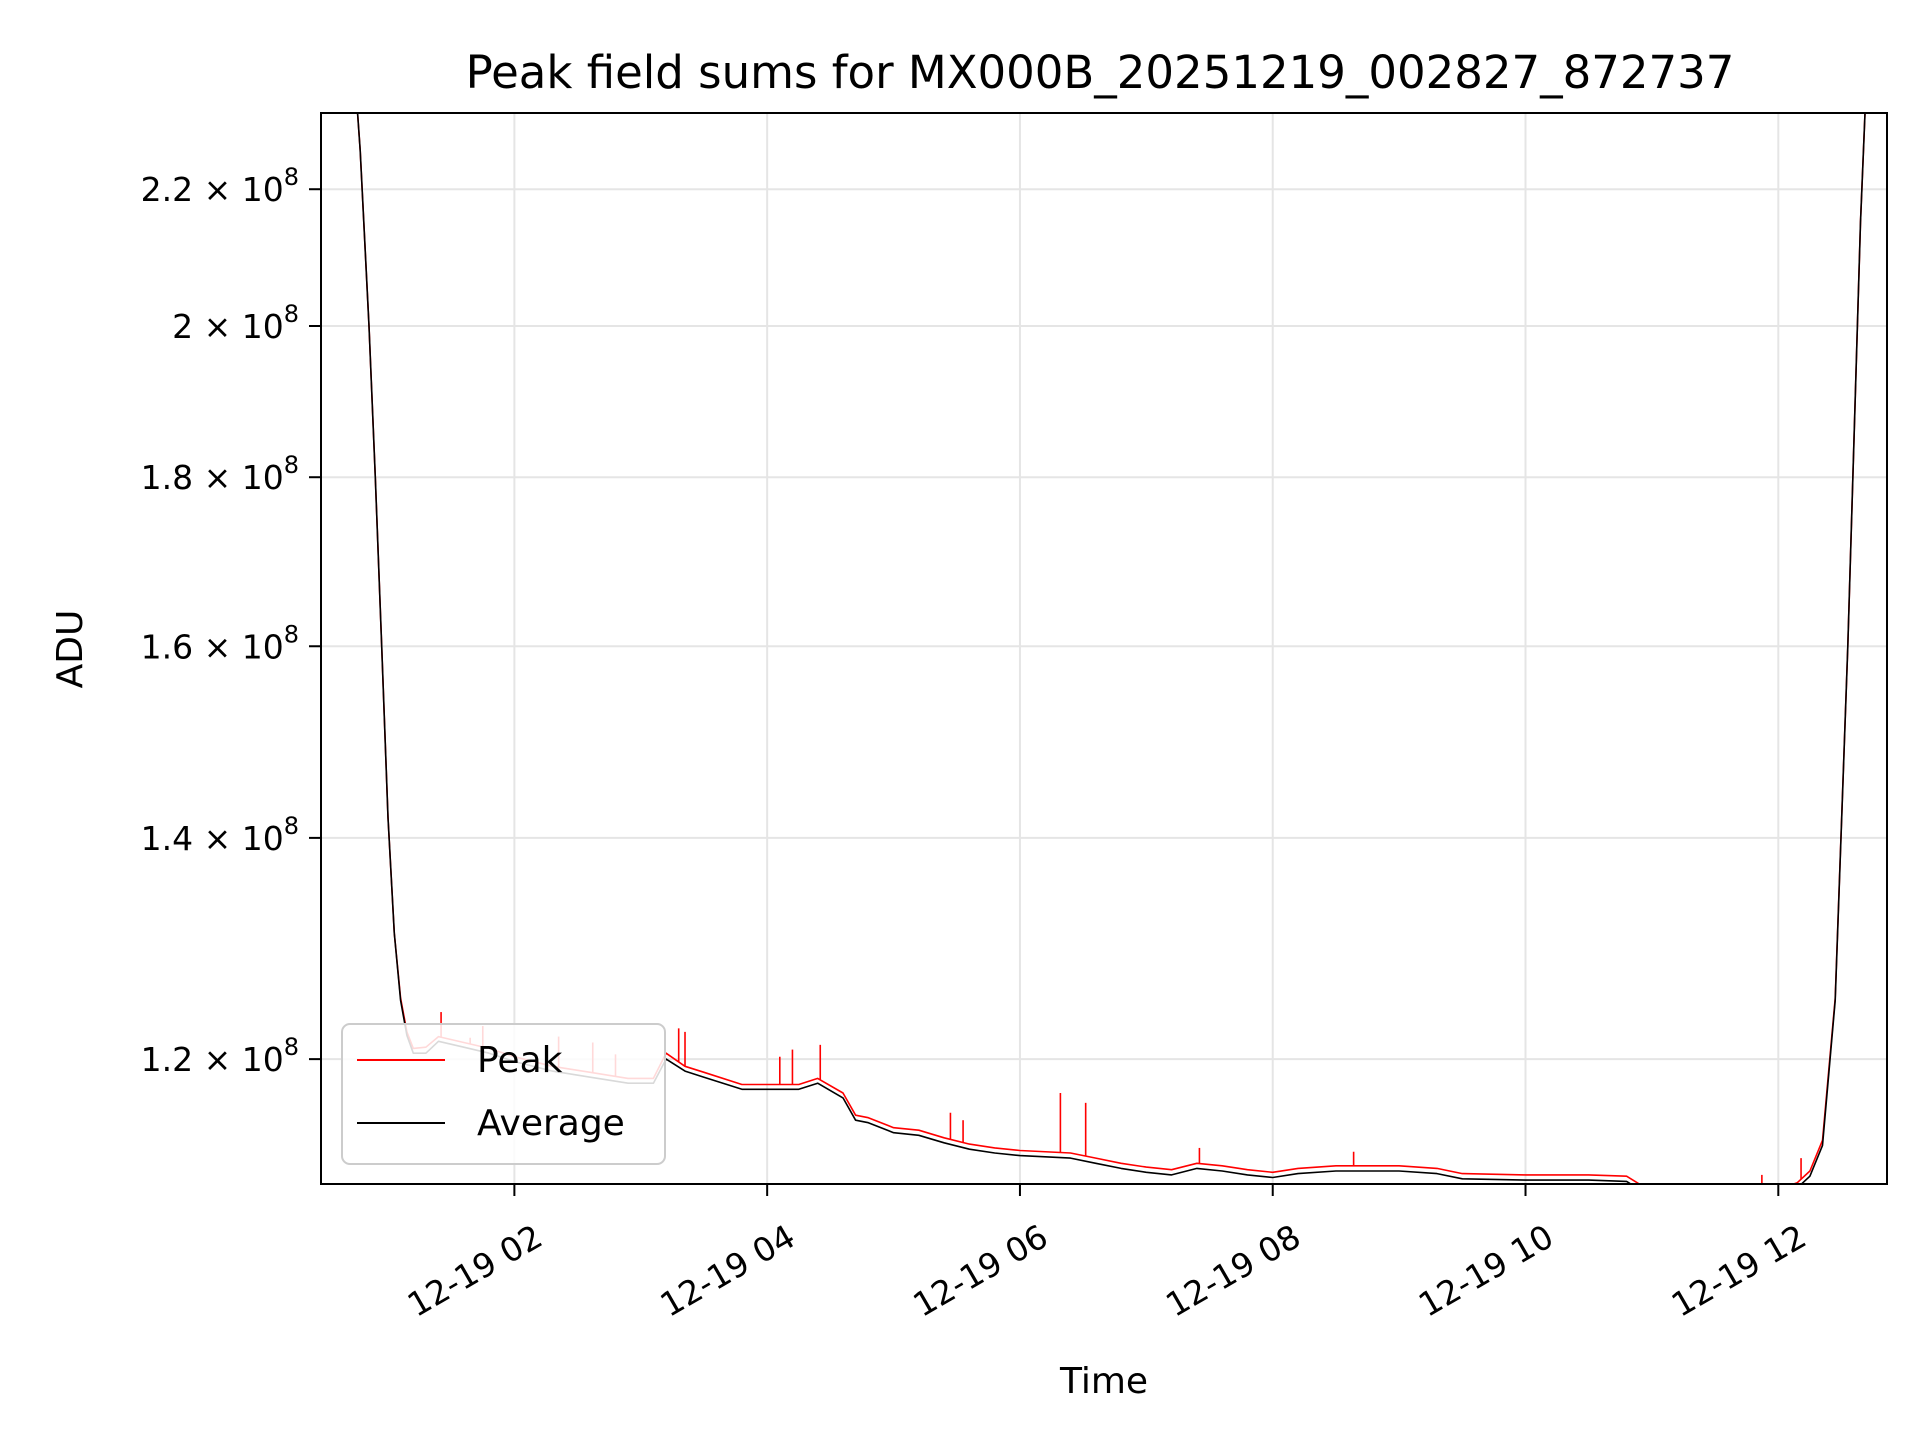 The height and width of the screenshot is (1440, 1920). Describe the element at coordinates (70, 649) in the screenshot. I see `y-axis-label: ADU` at that location.